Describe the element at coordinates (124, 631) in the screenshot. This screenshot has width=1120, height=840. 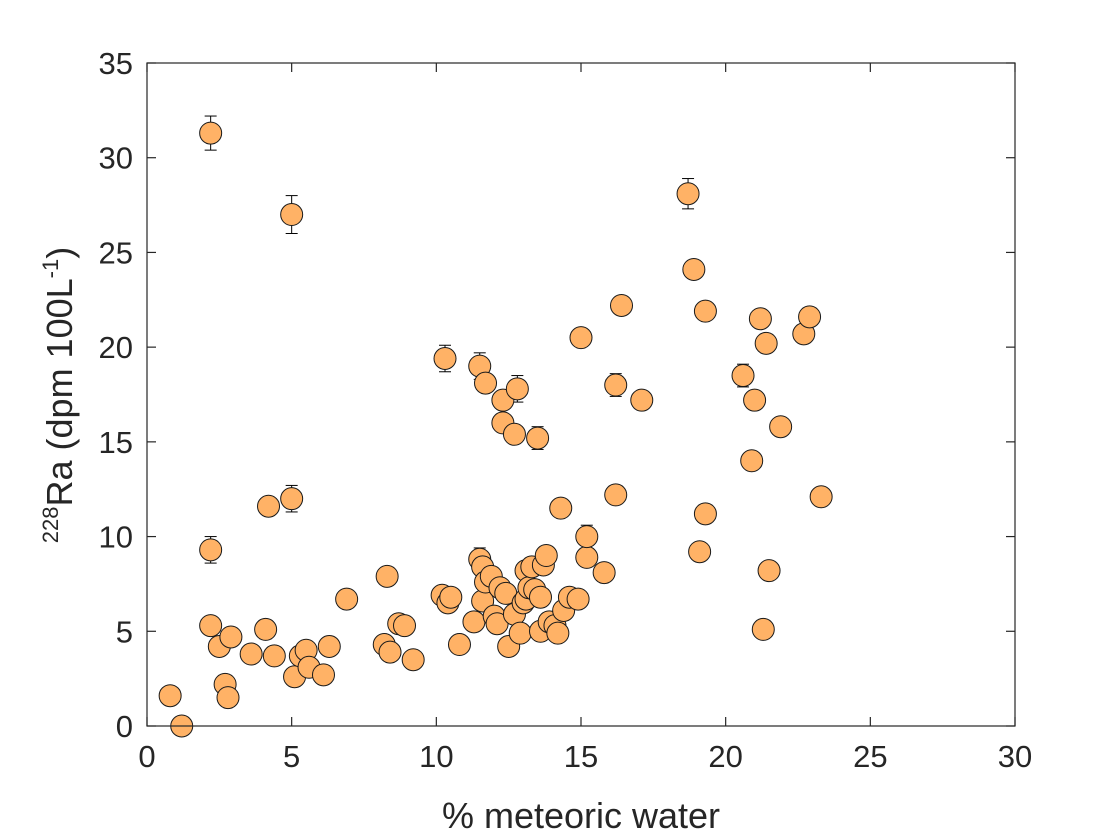
I see `y-tick-label: 5` at that location.